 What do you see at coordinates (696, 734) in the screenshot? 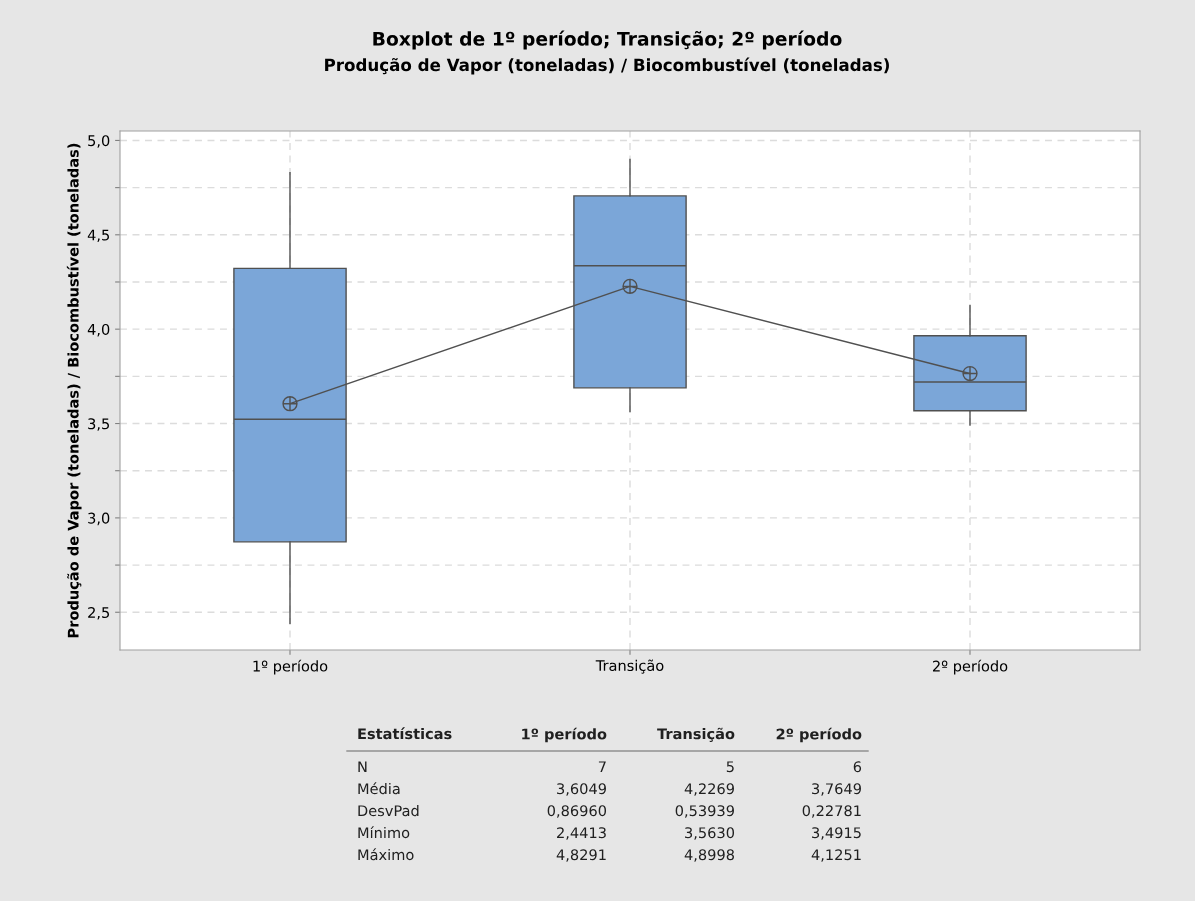
I see `text: Transição` at bounding box center [696, 734].